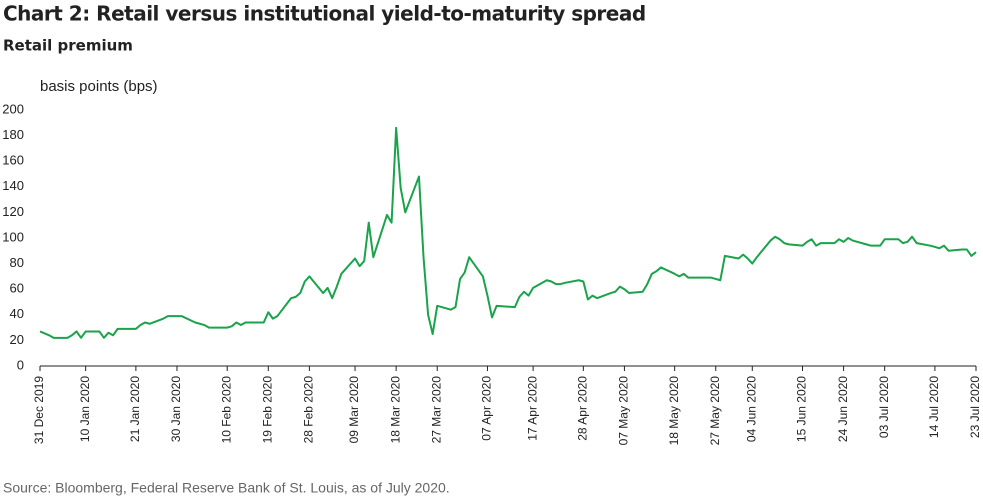 The width and height of the screenshot is (983, 499). I want to click on y-tick-label: 100, so click(13, 236).